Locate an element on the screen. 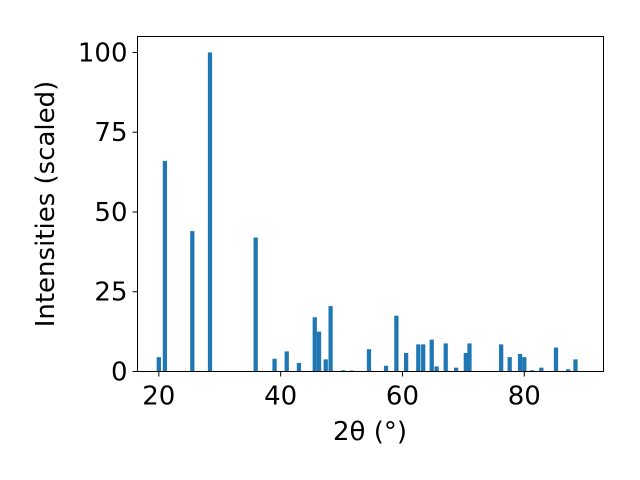 This screenshot has width=640, height=480. y-tick-label: 0 is located at coordinates (119, 373).